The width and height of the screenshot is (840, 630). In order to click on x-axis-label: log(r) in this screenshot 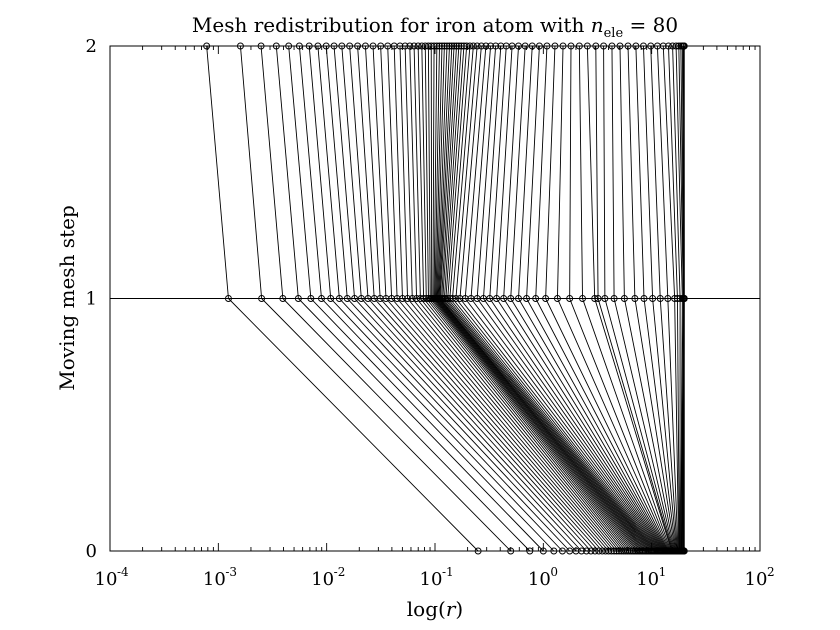, I will do `click(435, 609)`.